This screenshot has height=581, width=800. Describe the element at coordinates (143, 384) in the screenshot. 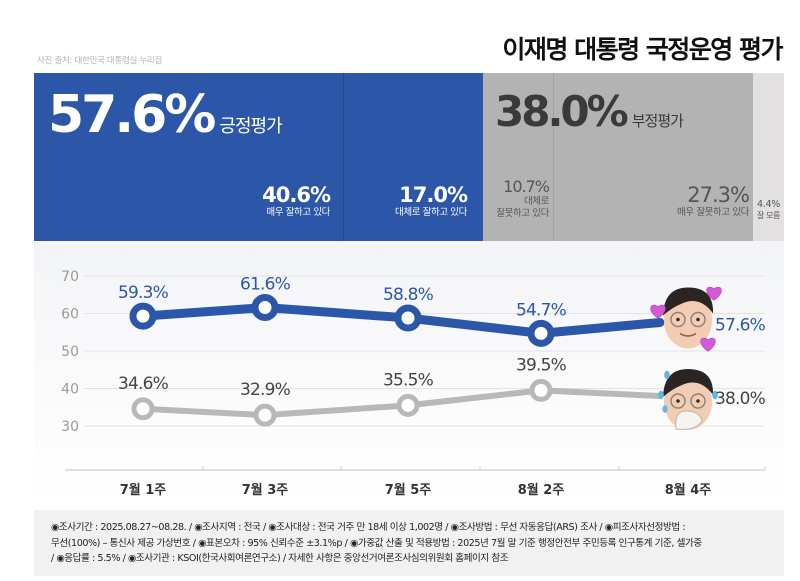

I see `negative-data-label: 34.6%` at that location.